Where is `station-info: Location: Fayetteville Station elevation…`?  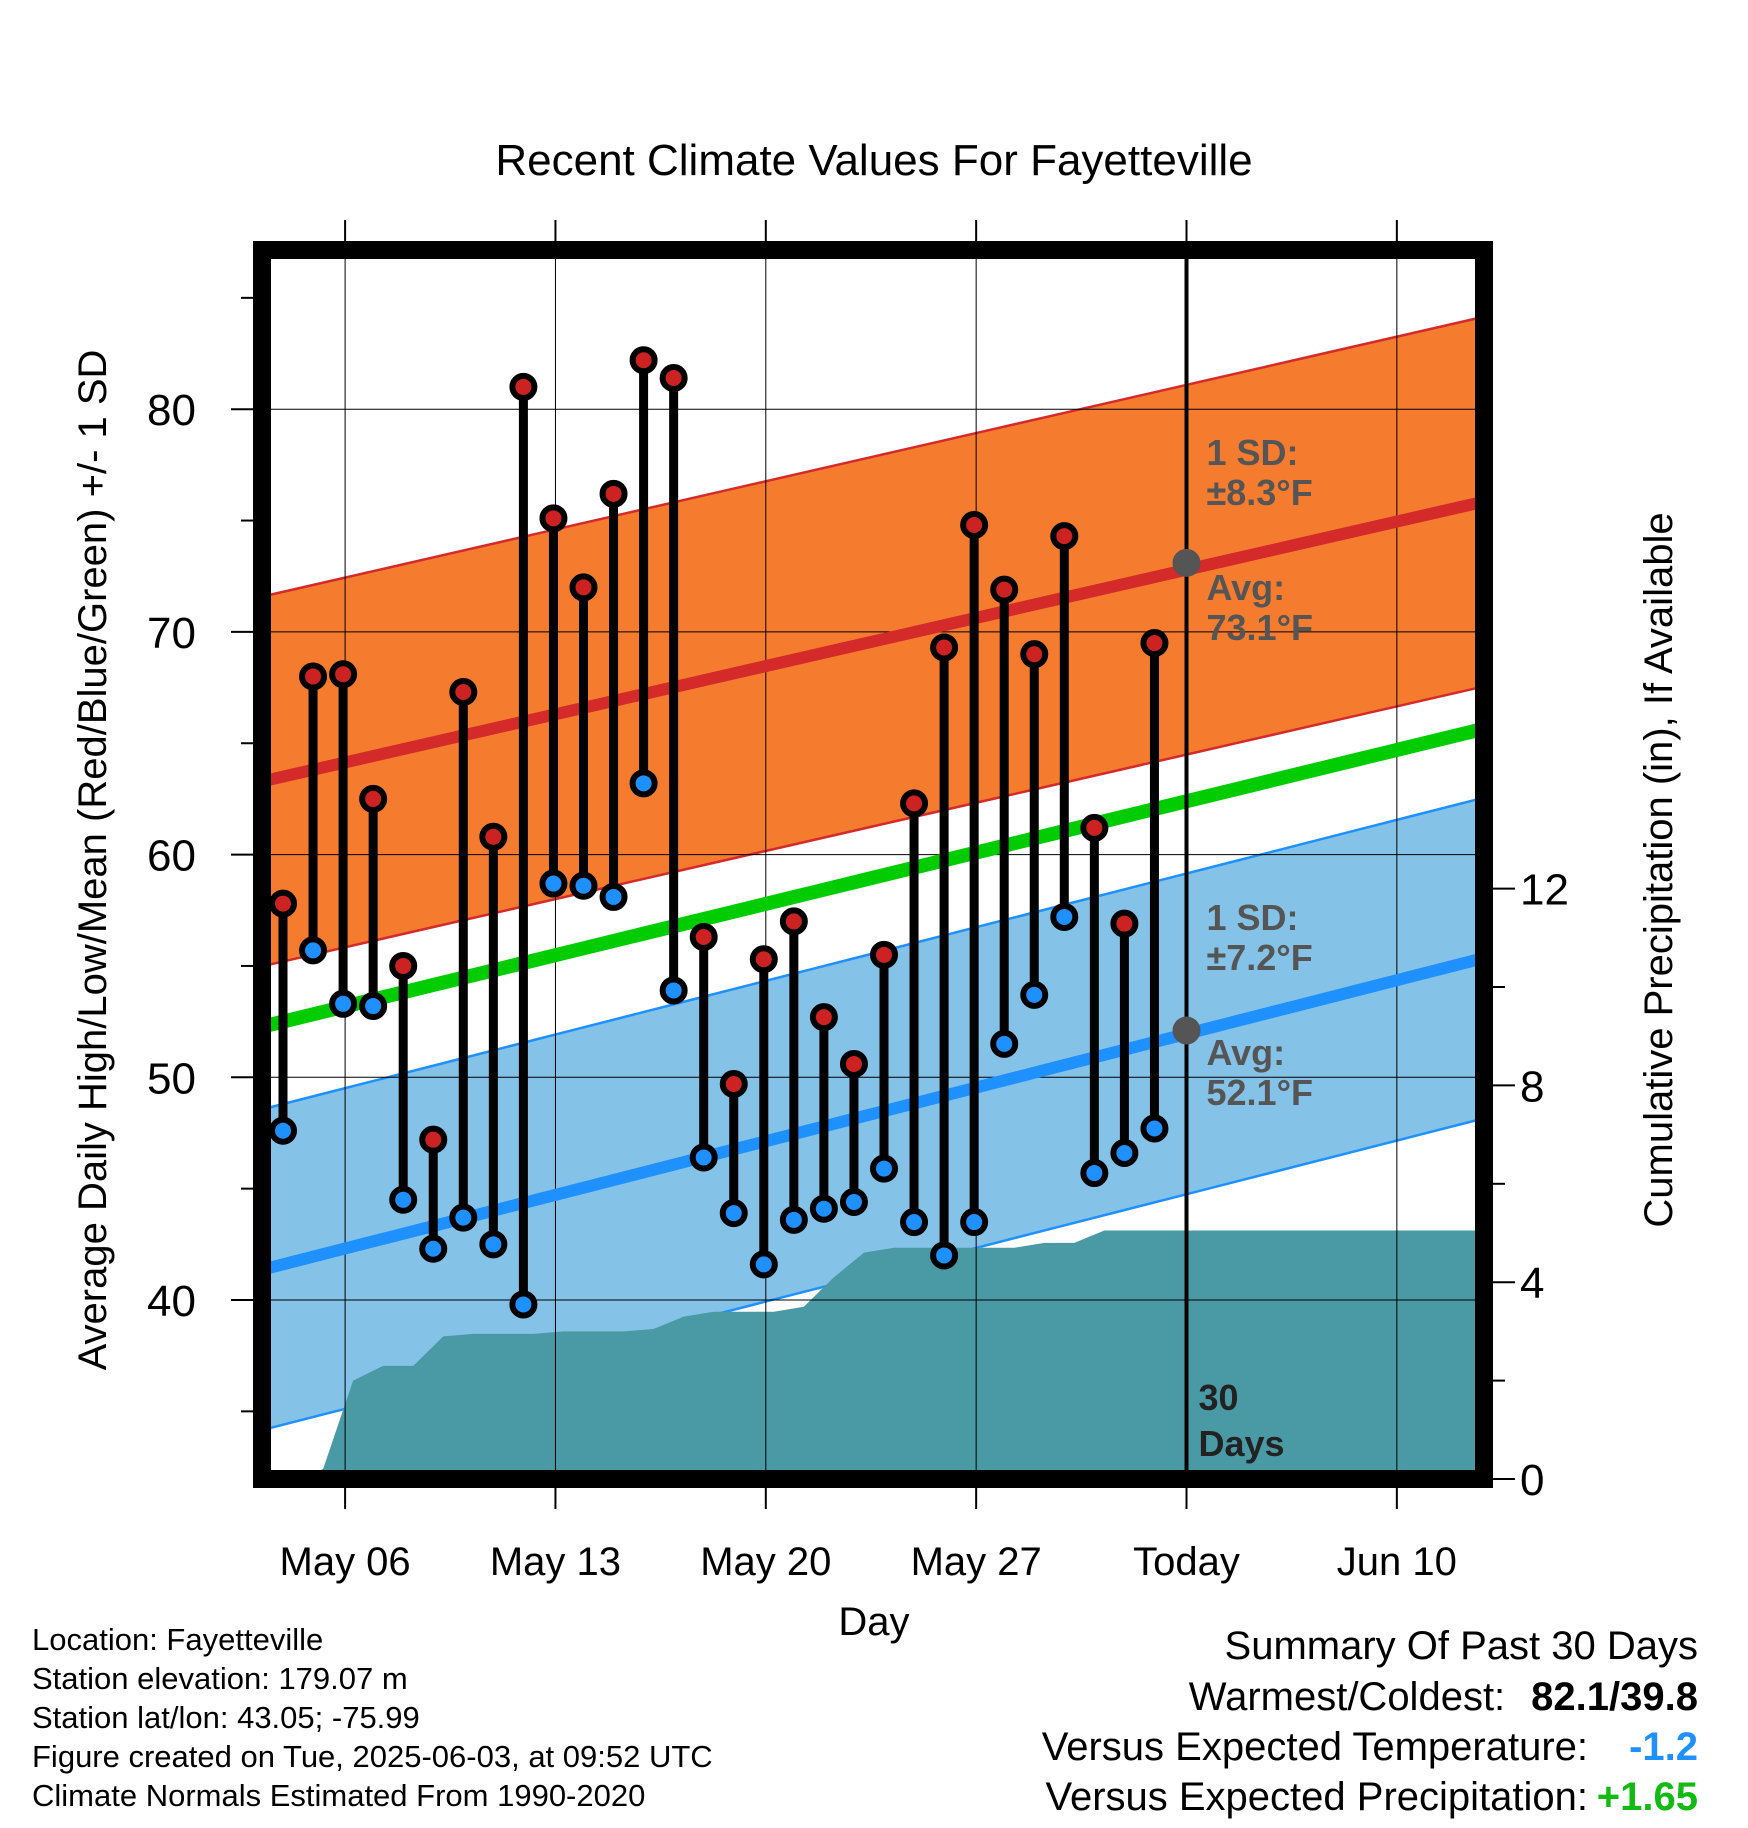
station-info: Location: Fayetteville Station elevation… is located at coordinates (372, 1717).